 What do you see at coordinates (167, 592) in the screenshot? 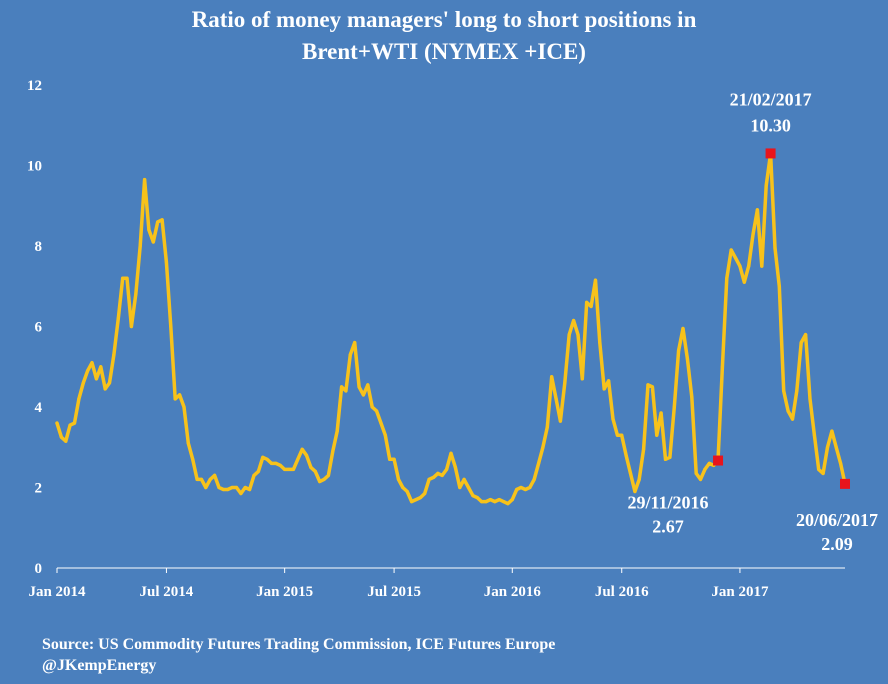
I see `x-tick-label: Jul 2014` at bounding box center [167, 592].